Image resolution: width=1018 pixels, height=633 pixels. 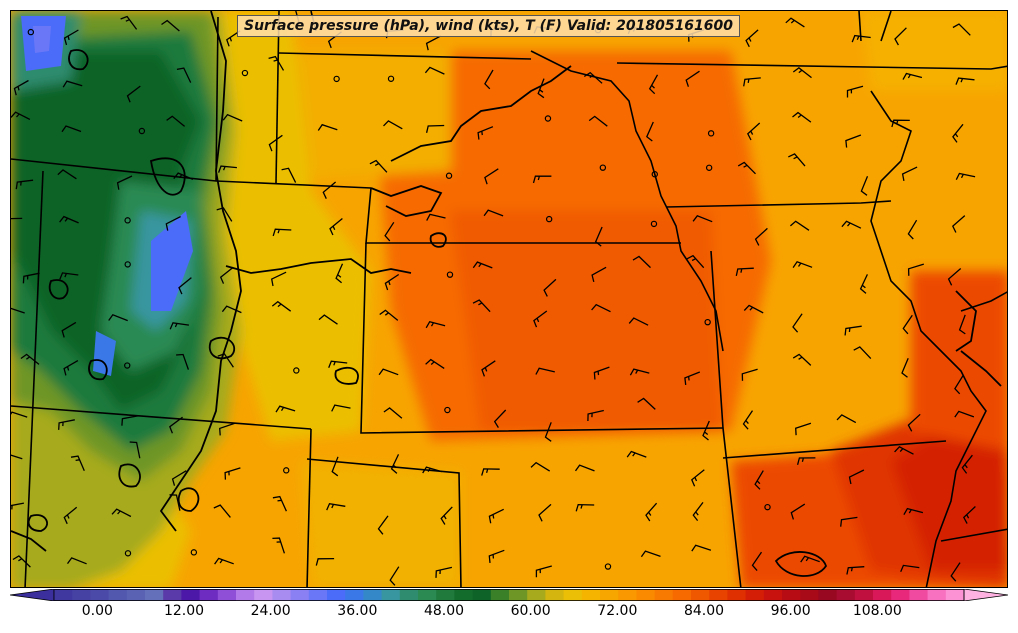 What do you see at coordinates (617, 611) in the screenshot?
I see `colorbar-tick-label: 72.00` at bounding box center [617, 611].